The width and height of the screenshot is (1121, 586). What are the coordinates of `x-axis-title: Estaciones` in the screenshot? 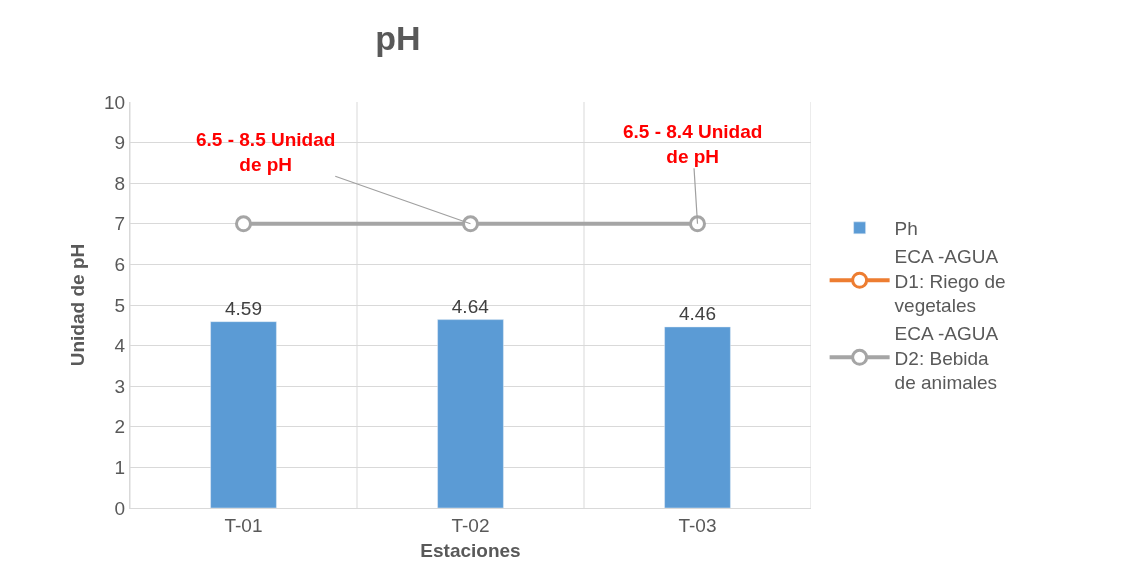 It's located at (470, 550).